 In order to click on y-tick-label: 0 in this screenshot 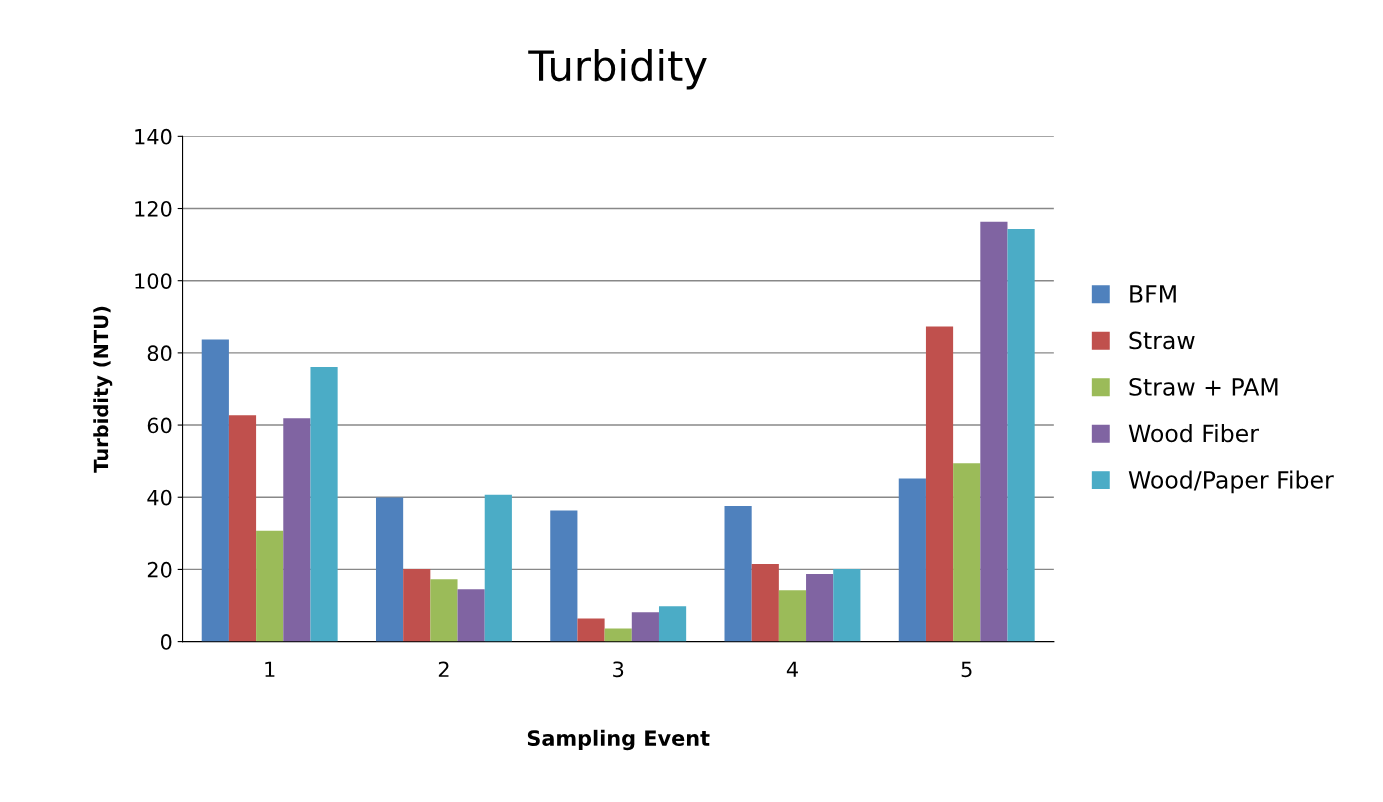, I will do `click(166, 642)`.